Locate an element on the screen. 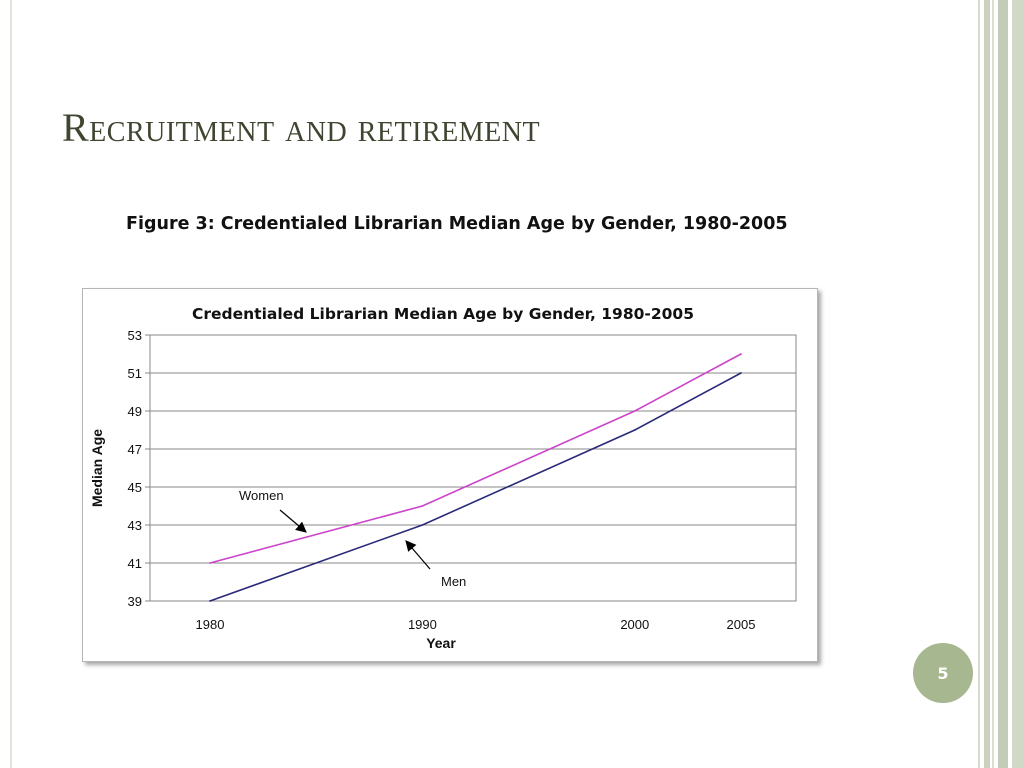  left-border-rule is located at coordinates (11, 384).